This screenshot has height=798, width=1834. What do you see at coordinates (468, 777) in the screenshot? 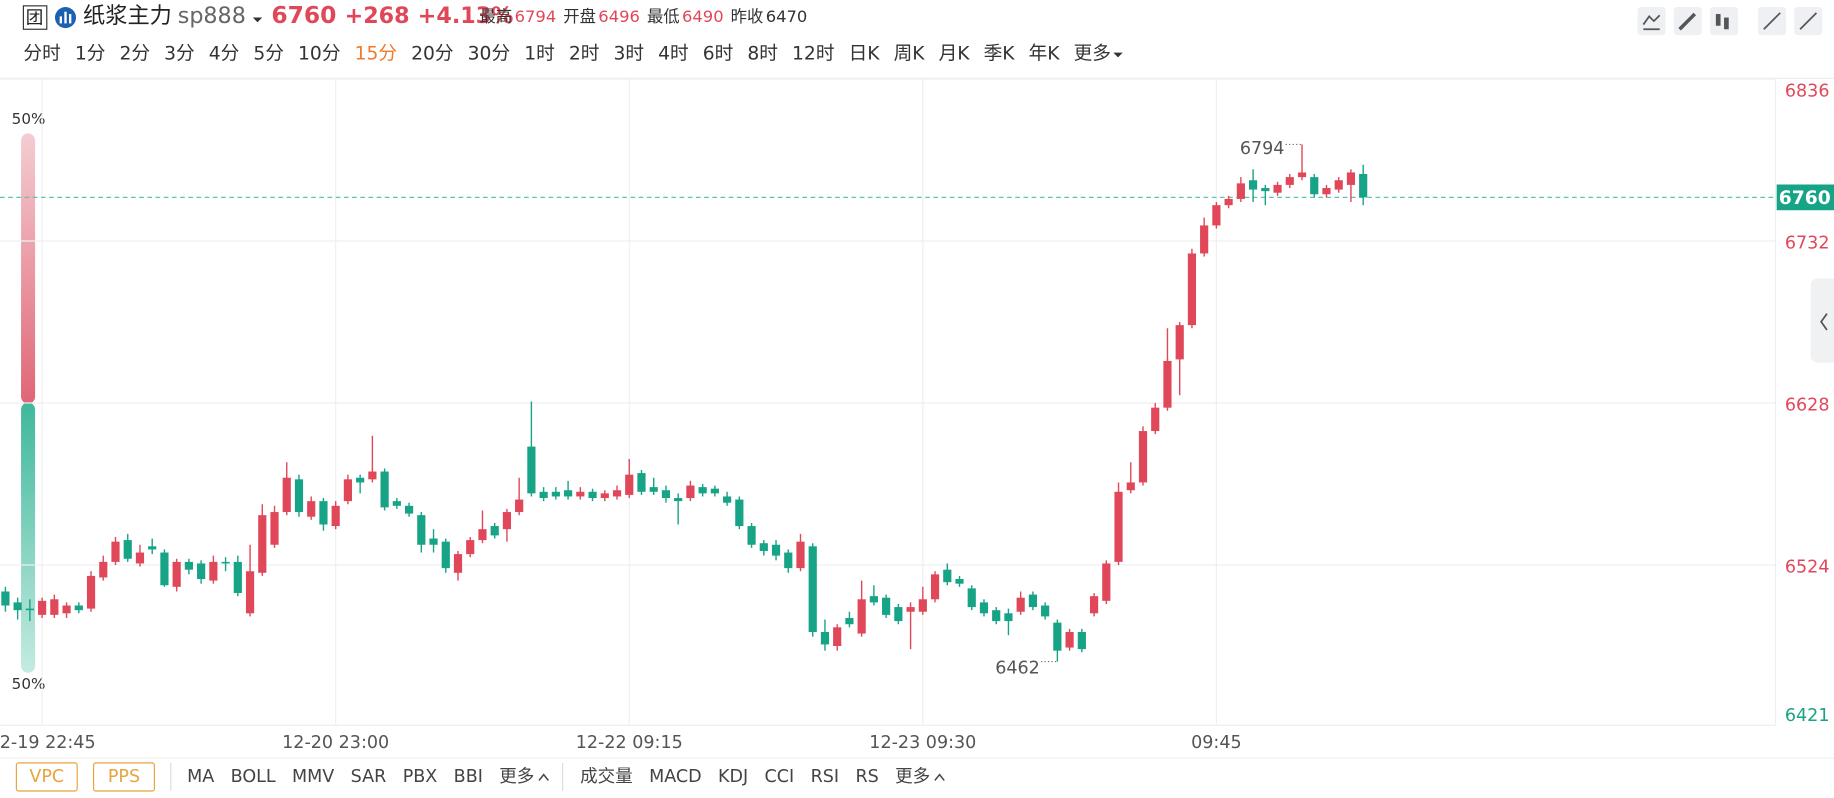
I see `indicator-tab: BBI` at bounding box center [468, 777].